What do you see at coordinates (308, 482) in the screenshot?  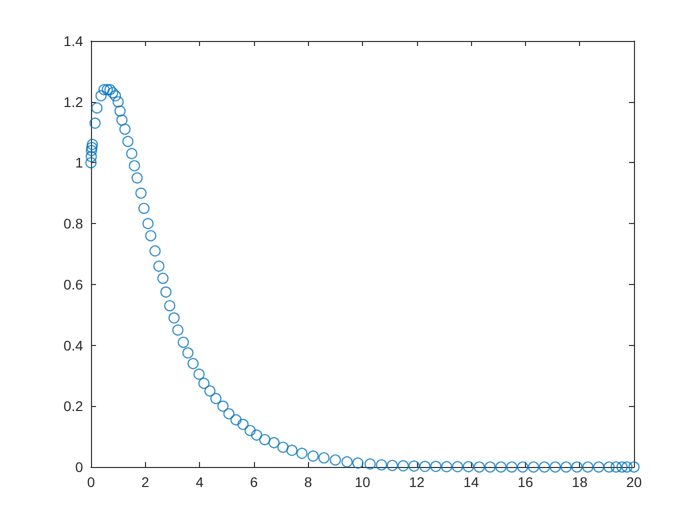 I see `x-tick-label: 8` at bounding box center [308, 482].